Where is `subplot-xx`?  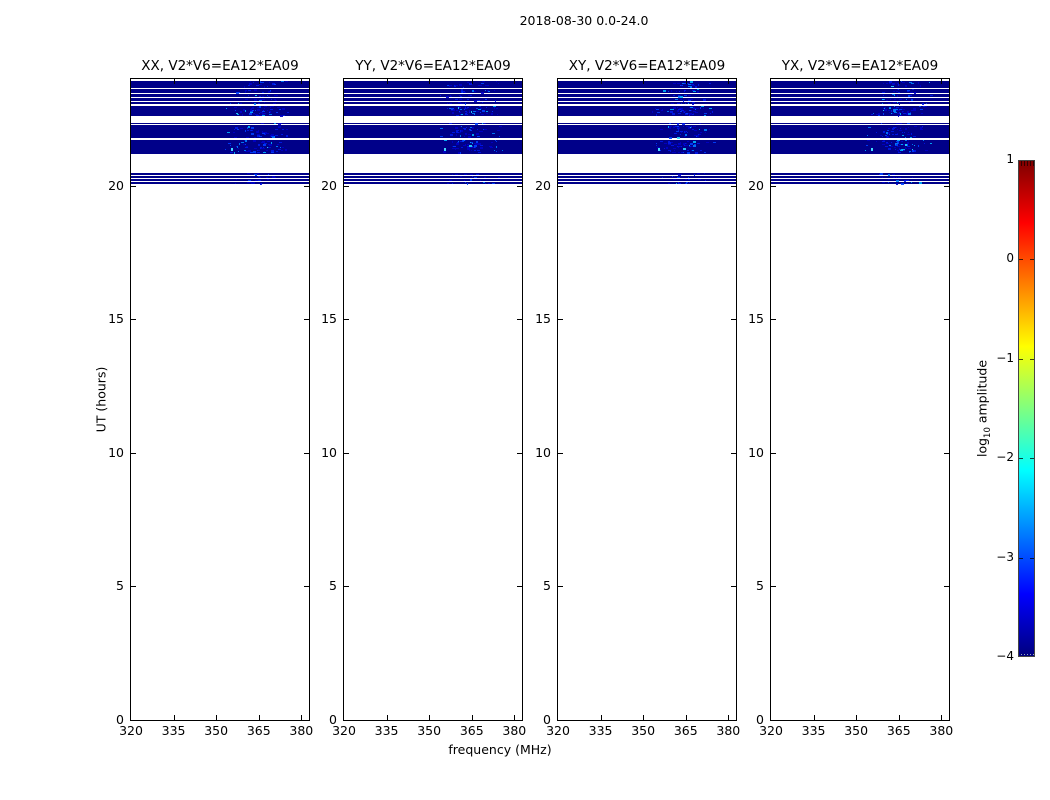 subplot-xx is located at coordinates (220, 399).